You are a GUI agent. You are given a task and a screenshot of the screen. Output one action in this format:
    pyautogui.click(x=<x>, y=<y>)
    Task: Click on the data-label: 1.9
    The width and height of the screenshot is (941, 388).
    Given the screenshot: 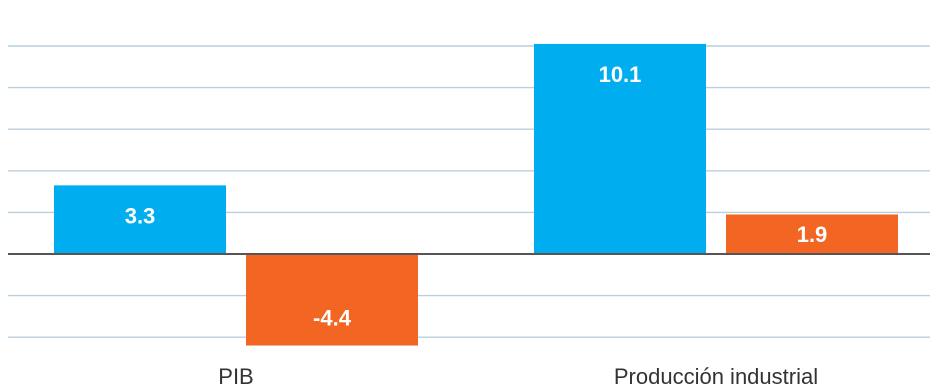 What is the action you would take?
    pyautogui.click(x=812, y=234)
    